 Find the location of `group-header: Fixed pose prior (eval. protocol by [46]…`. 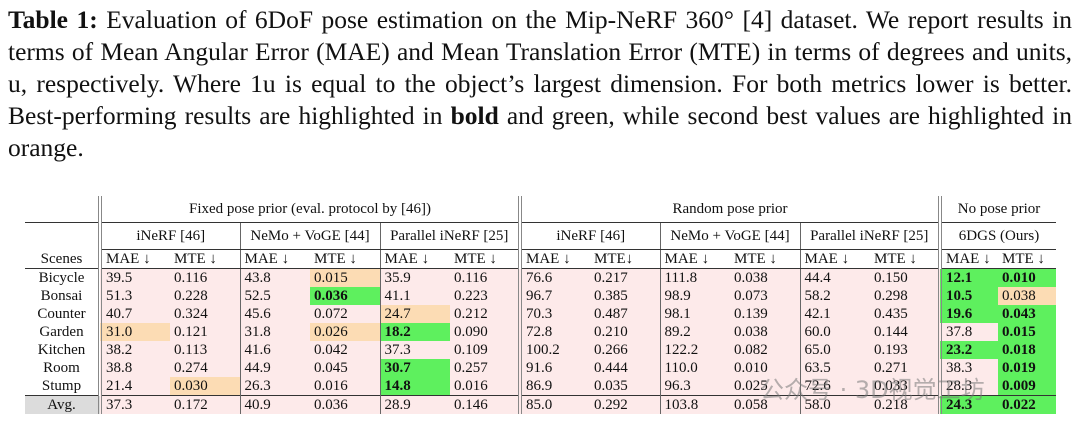

group-header: Fixed pose prior (eval. protocol by [46]… is located at coordinates (309, 209).